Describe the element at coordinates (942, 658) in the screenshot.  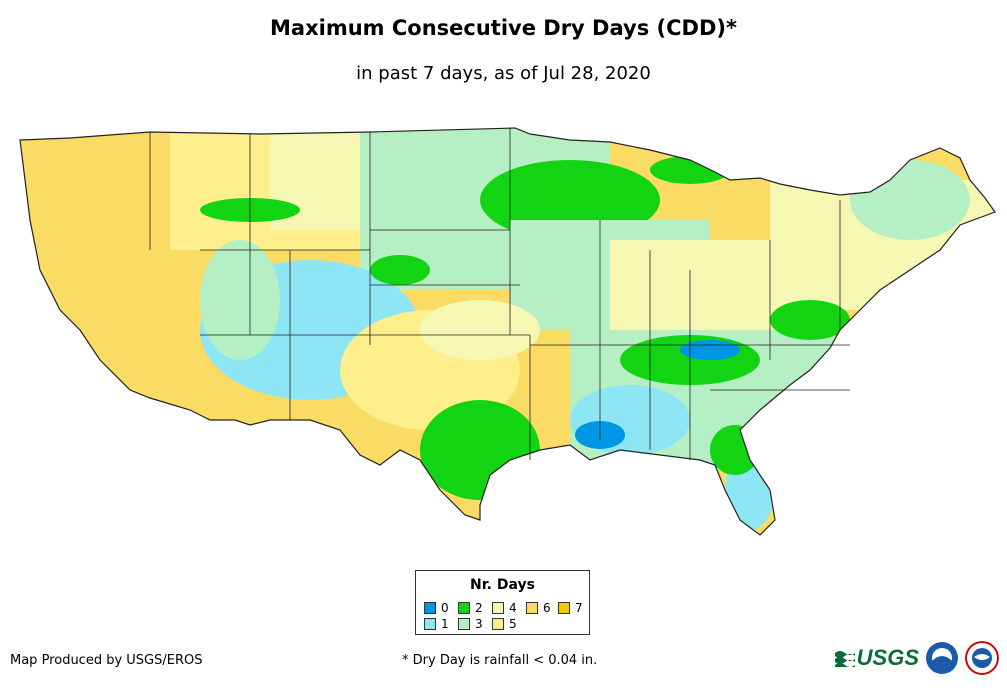
I see `noaa-seal-icon` at that location.